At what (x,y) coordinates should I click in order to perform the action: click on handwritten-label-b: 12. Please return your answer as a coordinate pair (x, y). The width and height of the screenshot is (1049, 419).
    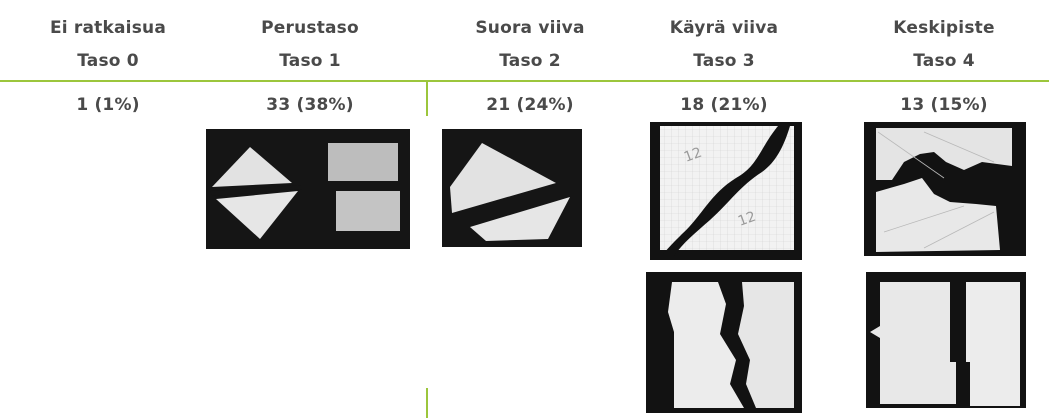
    Looking at the image, I should click on (747, 219).